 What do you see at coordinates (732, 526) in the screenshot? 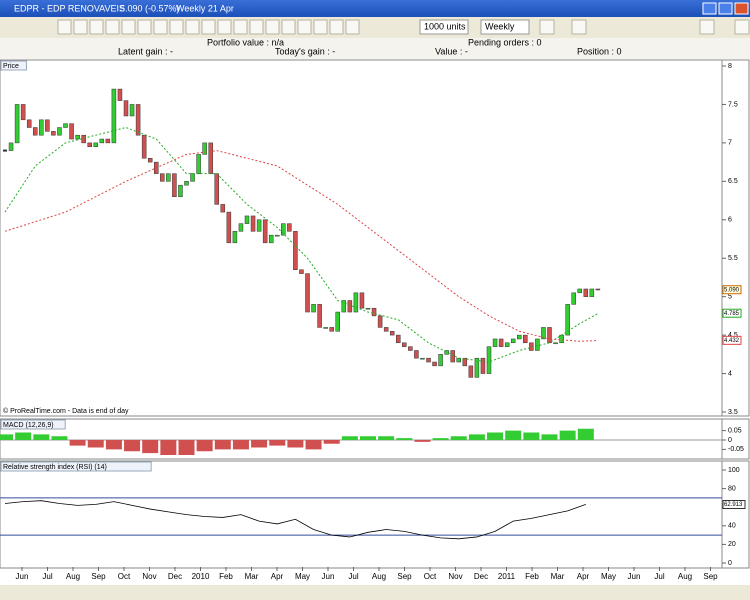
I see `y-tick-label: 40` at bounding box center [732, 526].